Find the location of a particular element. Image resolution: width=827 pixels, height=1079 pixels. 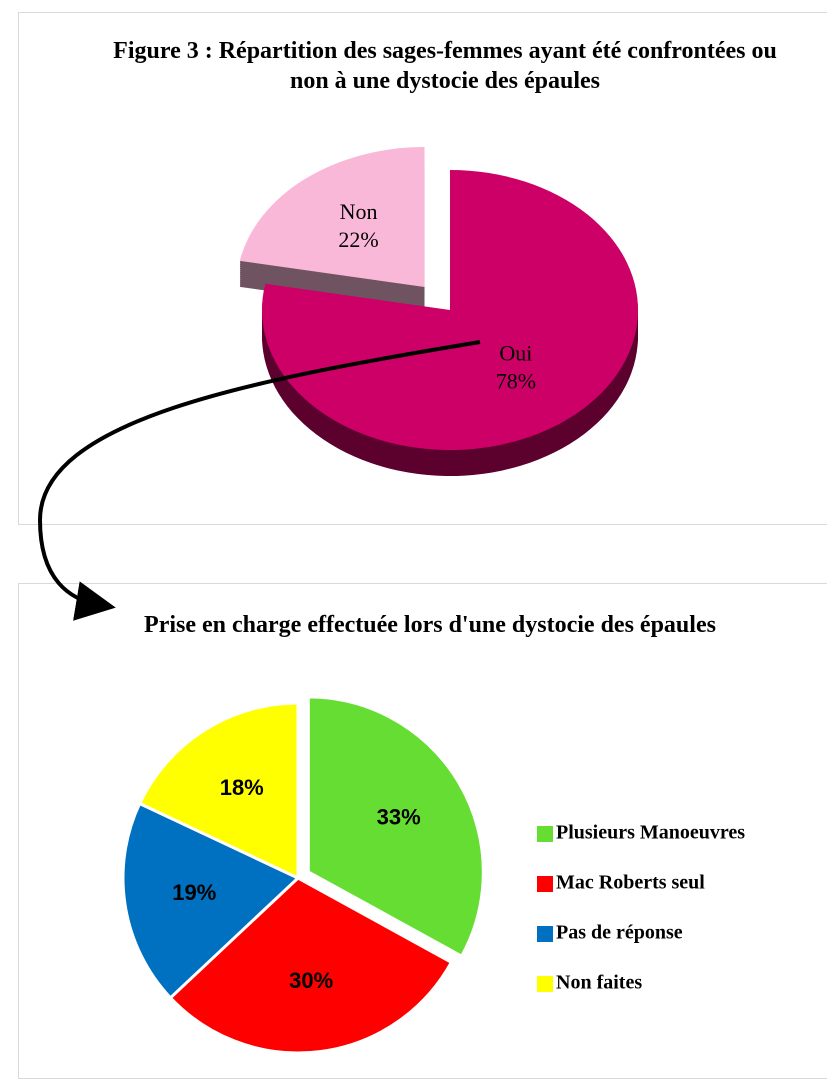

slice-category: Non is located at coordinates (359, 211).